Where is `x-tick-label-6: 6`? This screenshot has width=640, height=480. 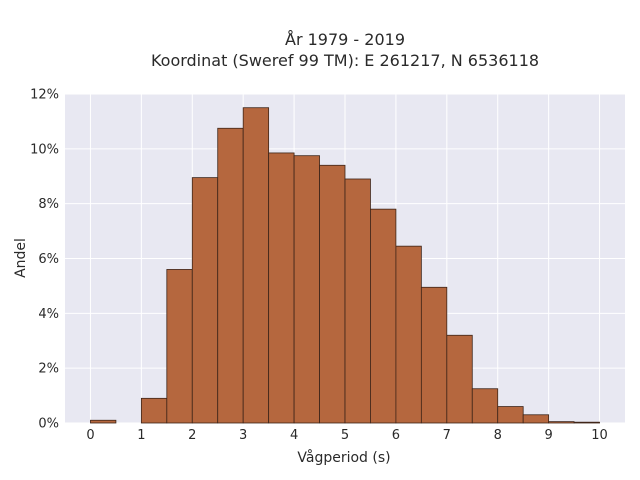 x-tick-label-6: 6 is located at coordinates (396, 435).